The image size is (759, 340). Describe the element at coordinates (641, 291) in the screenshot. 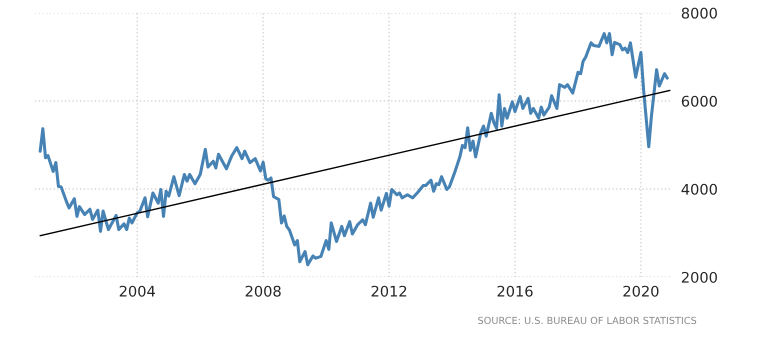

I see `x-tick-label: 2020` at that location.